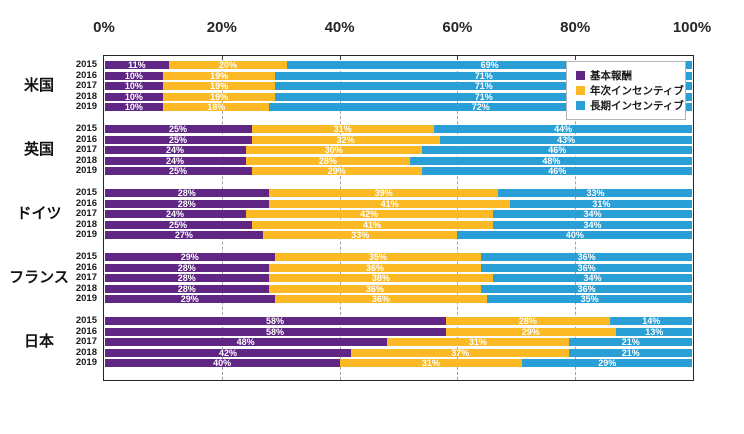  Describe the element at coordinates (611, 76) in the screenshot. I see `legend-label: 基本報酬` at that location.